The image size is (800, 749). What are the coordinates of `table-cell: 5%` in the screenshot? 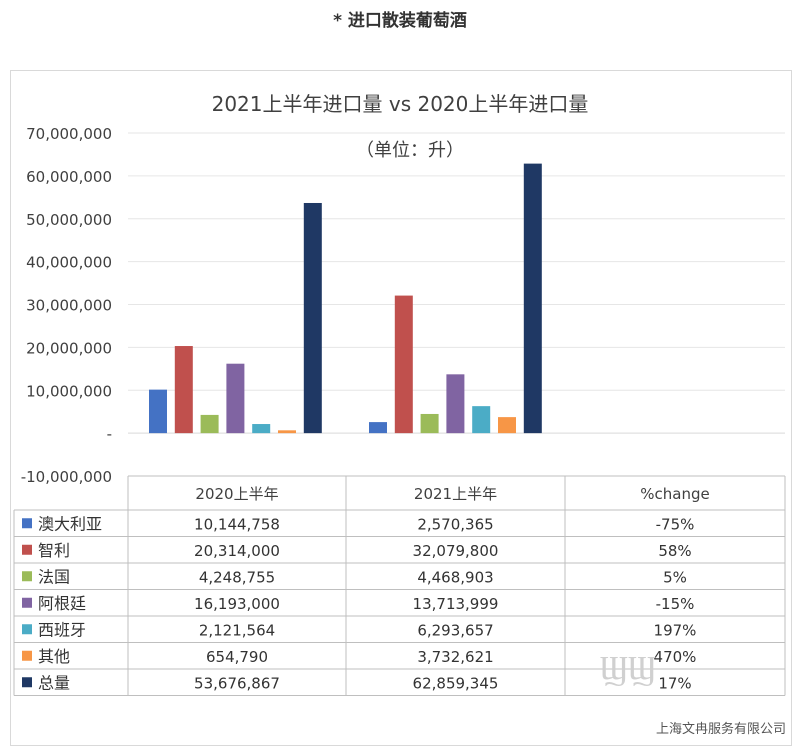 It's located at (675, 577).